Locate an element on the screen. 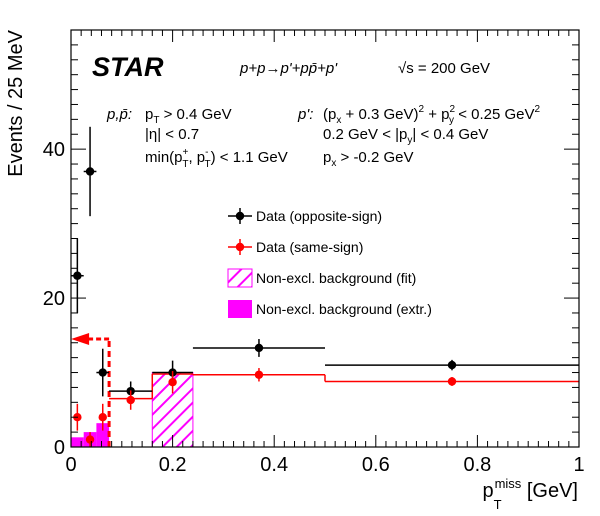  x-tick-label: 1 is located at coordinates (578, 465).